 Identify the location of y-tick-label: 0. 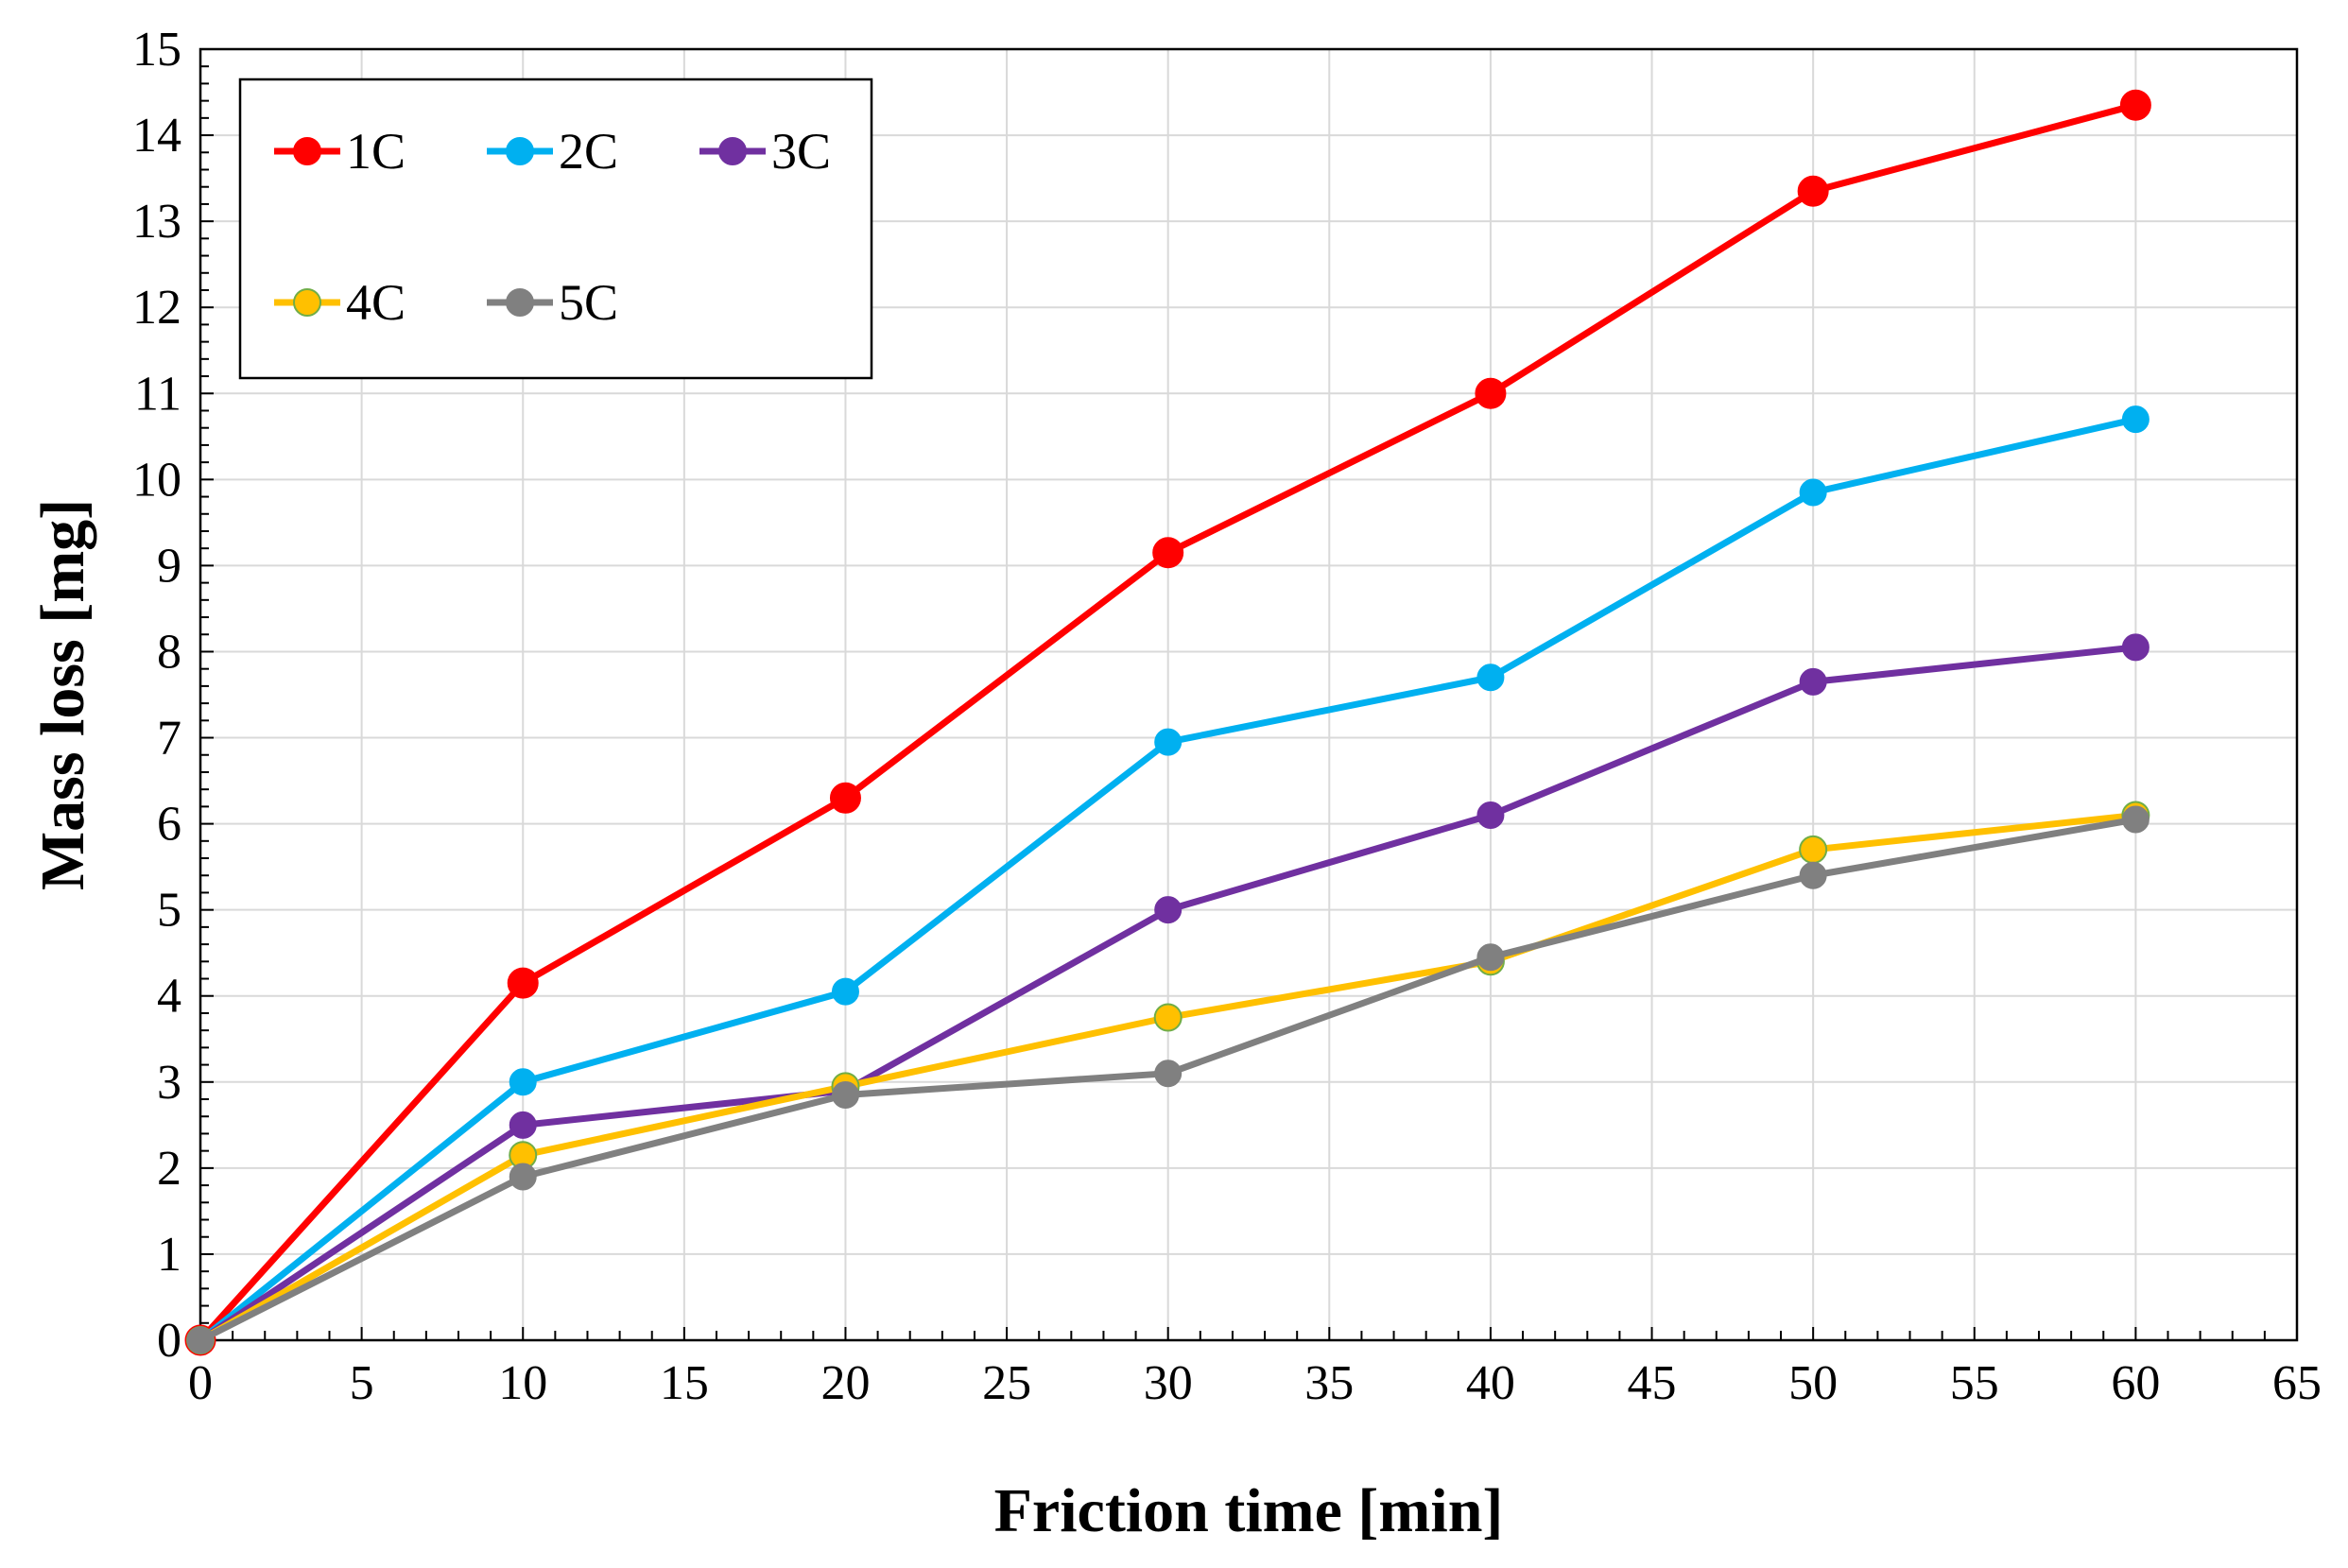
(169, 1341).